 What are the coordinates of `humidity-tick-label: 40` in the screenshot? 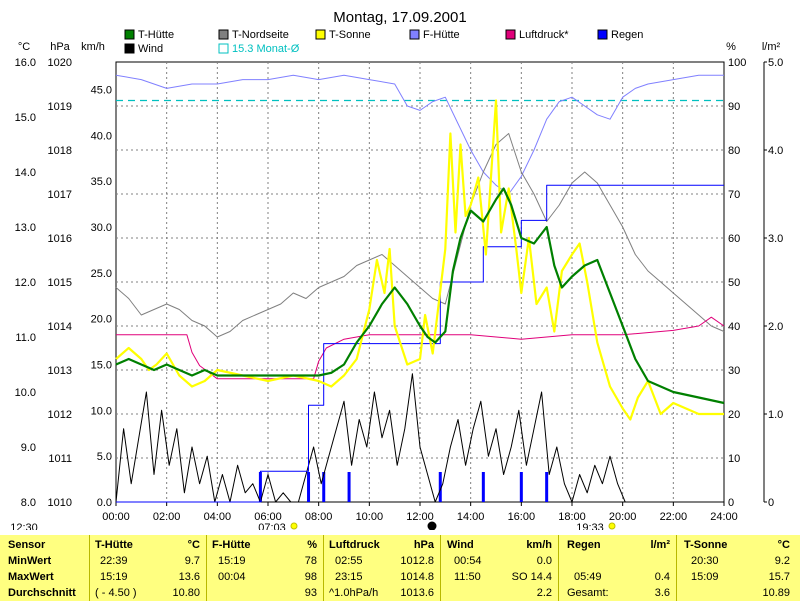 It's located at (734, 327).